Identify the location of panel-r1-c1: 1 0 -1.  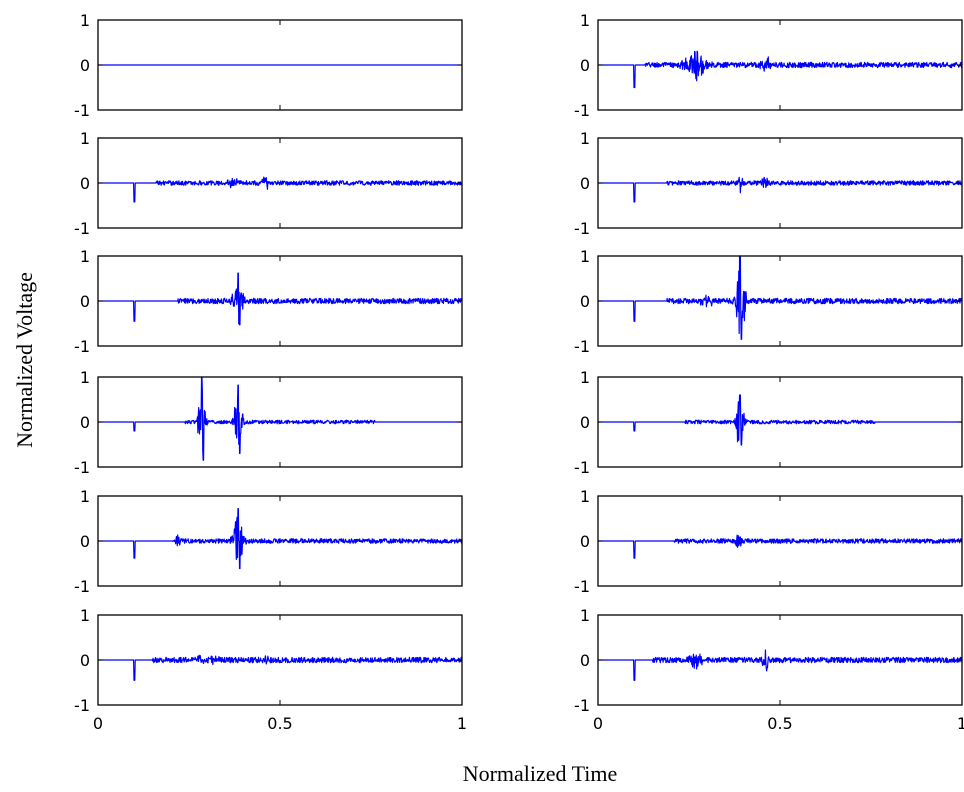
(768, 183).